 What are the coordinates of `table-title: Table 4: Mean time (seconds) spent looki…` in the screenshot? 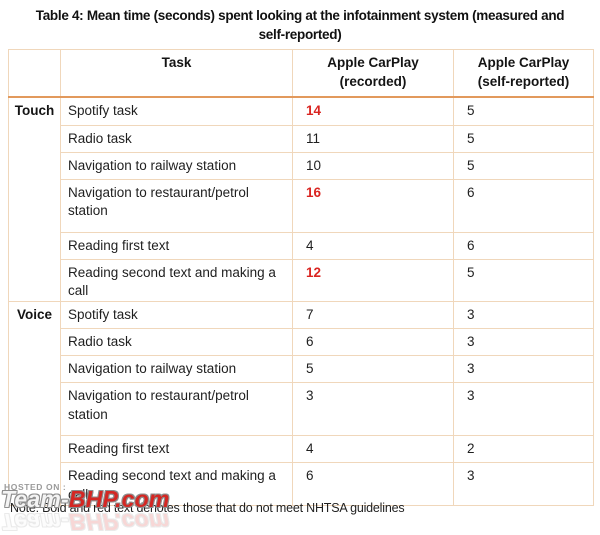 It's located at (300, 24).